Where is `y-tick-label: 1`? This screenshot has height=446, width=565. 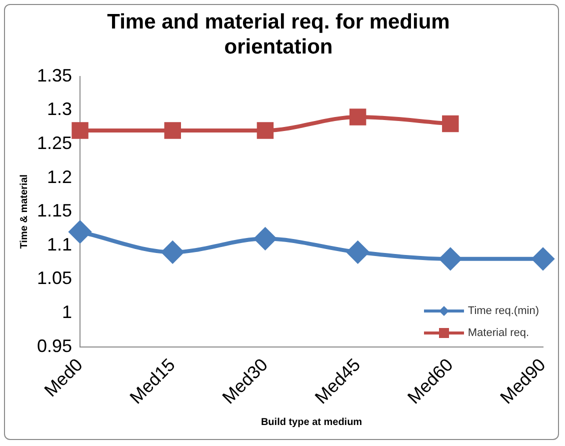 y-tick-label: 1 is located at coordinates (67, 312).